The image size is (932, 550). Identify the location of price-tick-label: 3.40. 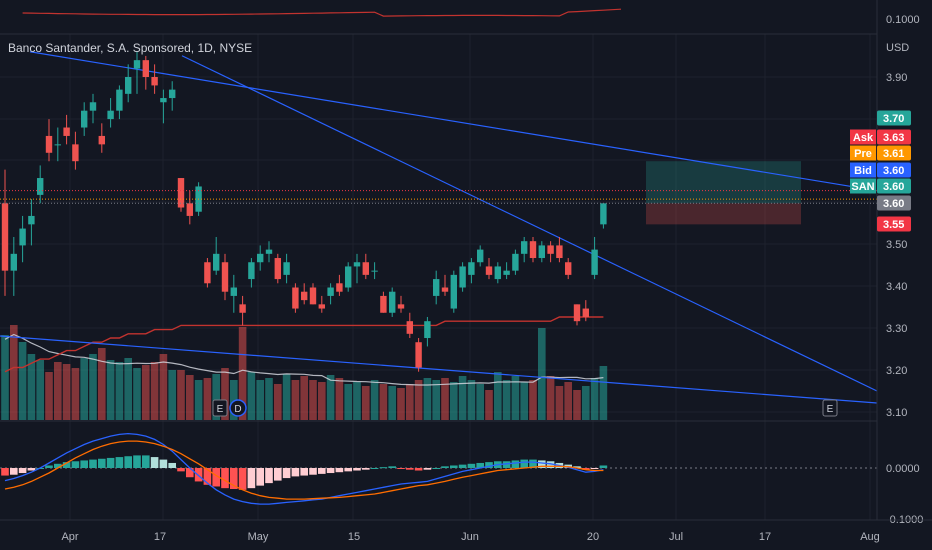
(896, 287).